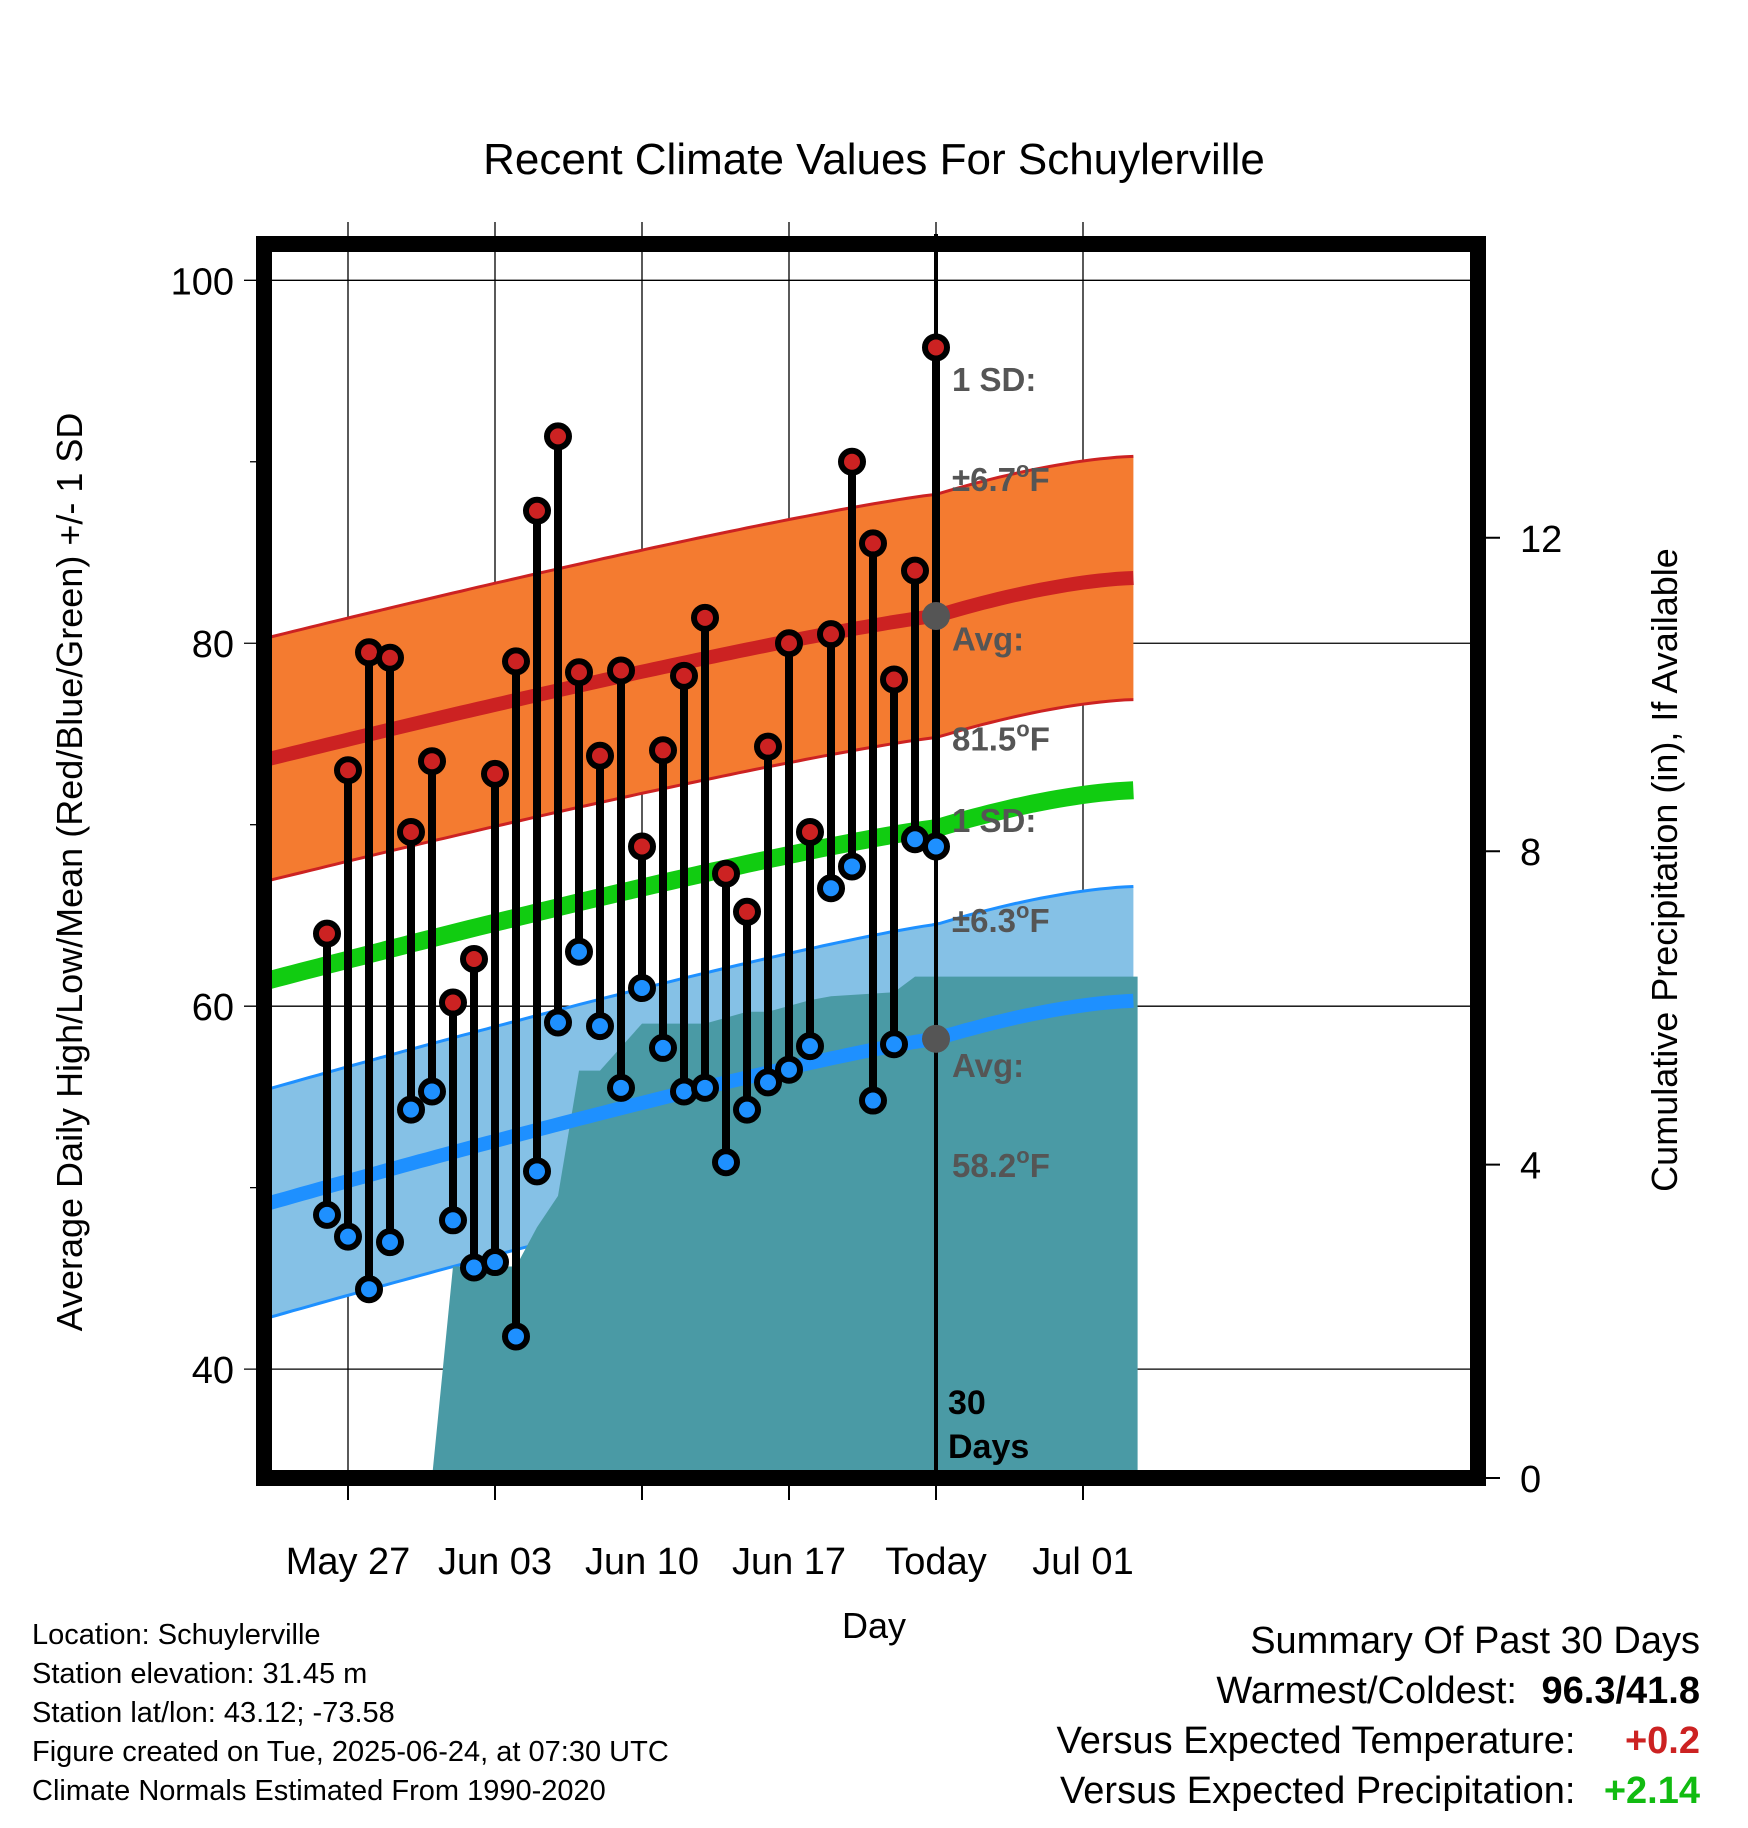 The height and width of the screenshot is (1828, 1748). I want to click on normal-mean-line, so click(695, 886).